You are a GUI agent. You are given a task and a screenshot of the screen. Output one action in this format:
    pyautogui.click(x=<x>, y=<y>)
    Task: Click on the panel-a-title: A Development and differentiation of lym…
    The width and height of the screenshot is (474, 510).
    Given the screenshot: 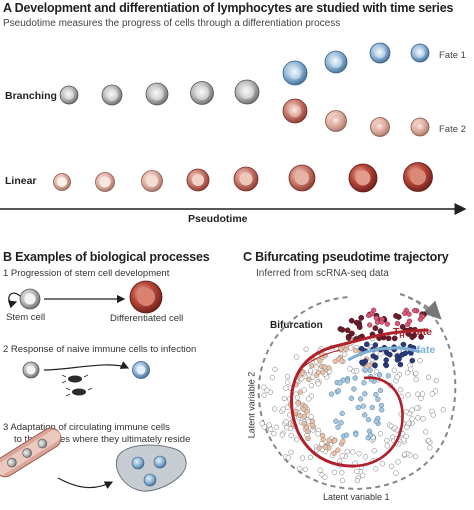 What is the action you would take?
    pyautogui.click(x=228, y=8)
    